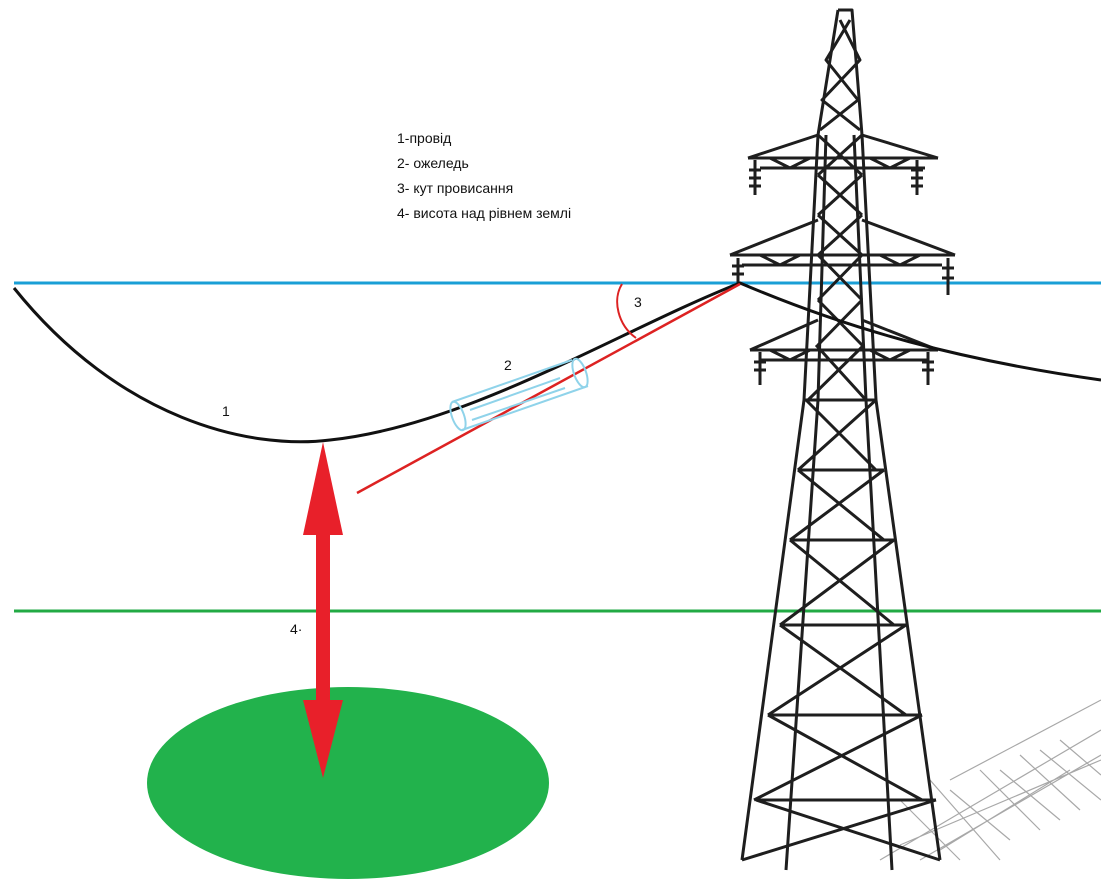 This screenshot has height=885, width=1101. I want to click on wire-label: 1, so click(226, 411).